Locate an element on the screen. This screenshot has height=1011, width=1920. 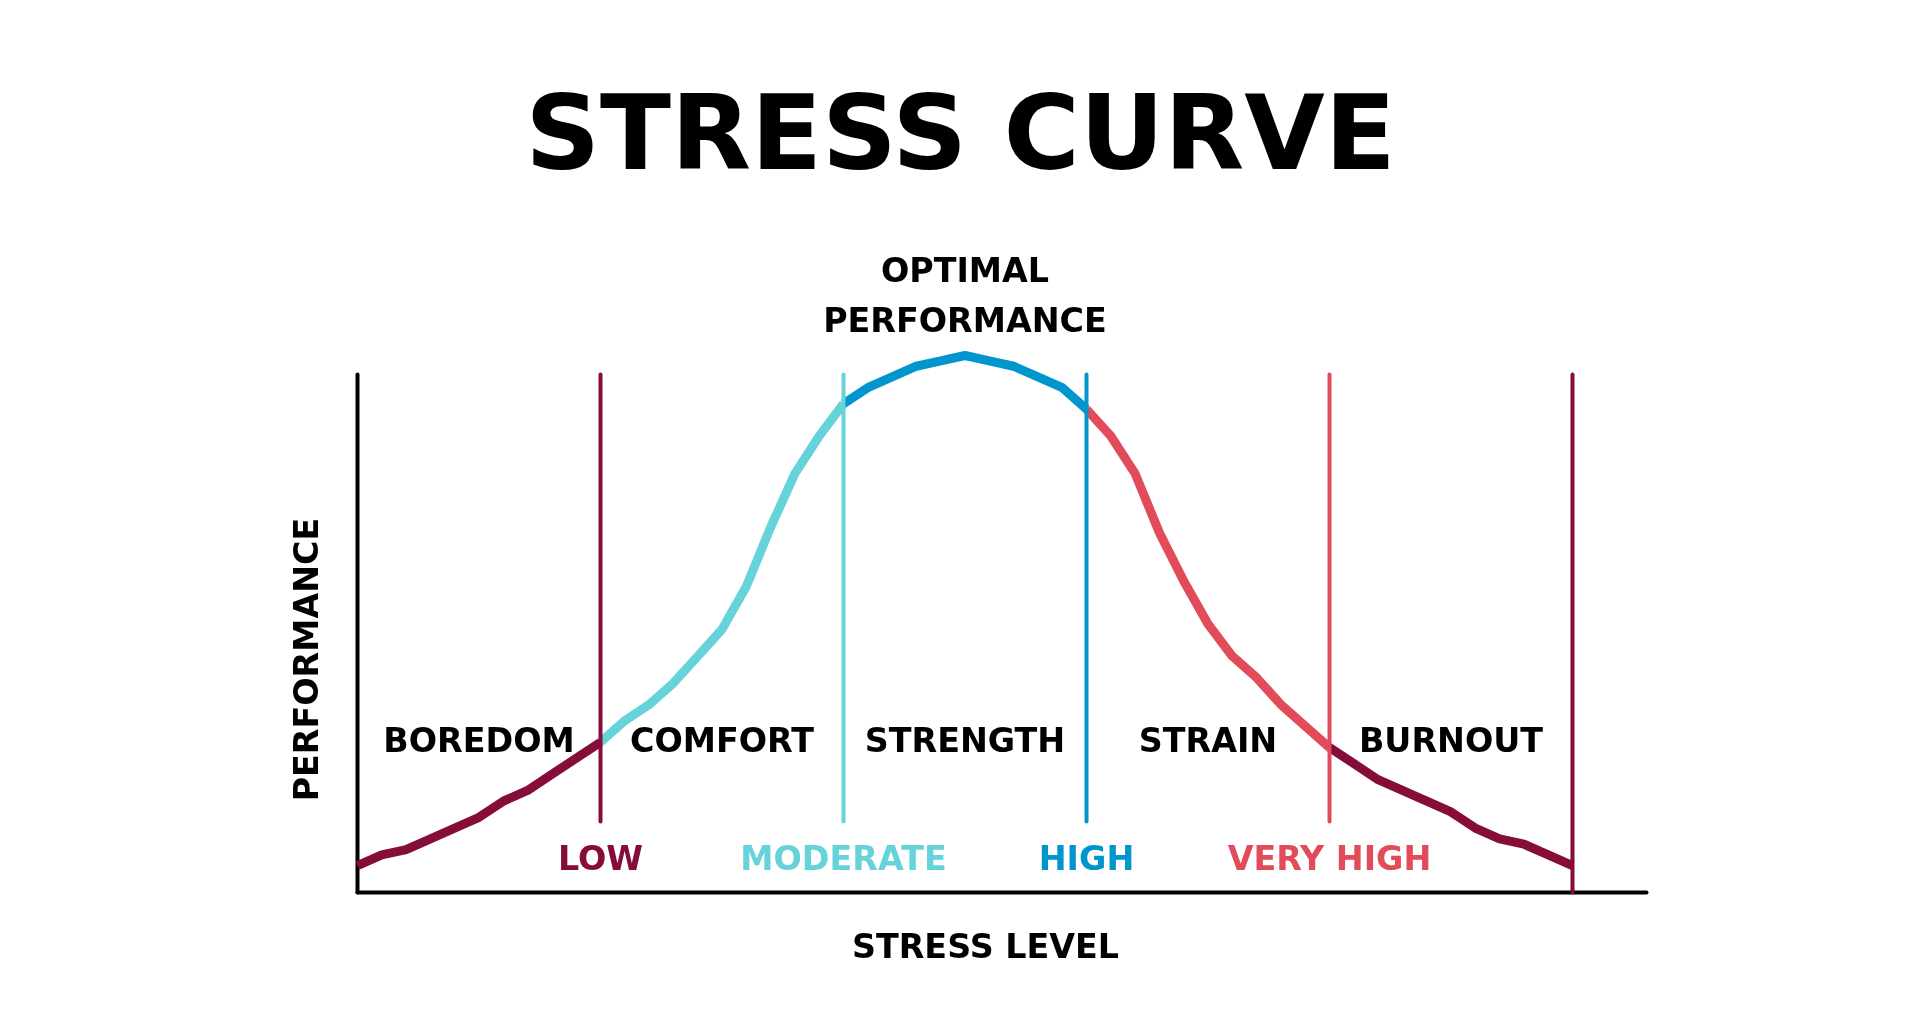
x-tick-label: HIGH is located at coordinates (1086, 858).